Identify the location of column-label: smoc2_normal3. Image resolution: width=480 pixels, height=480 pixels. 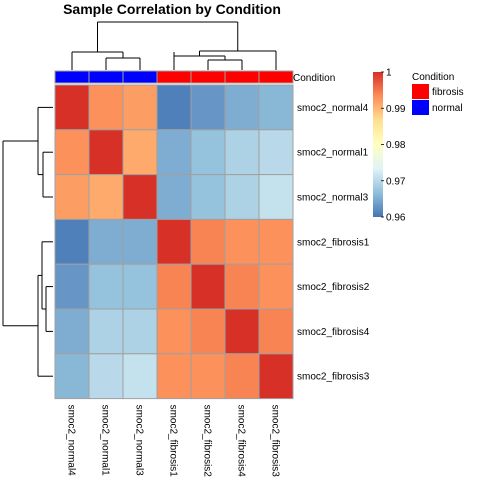
(139, 441).